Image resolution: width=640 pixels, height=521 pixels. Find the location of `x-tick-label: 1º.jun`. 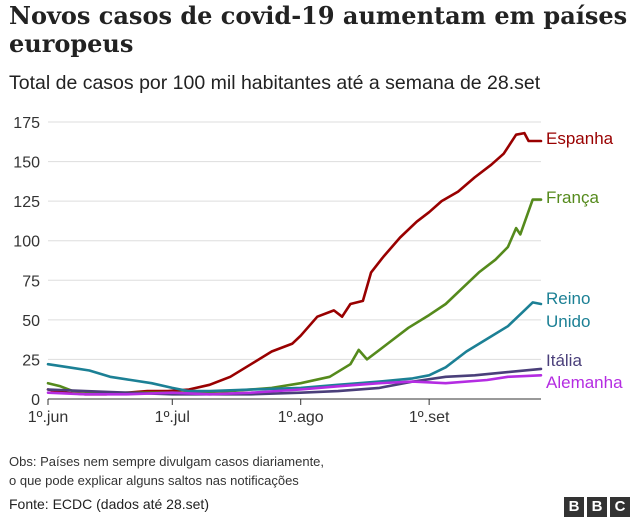

x-tick-label: 1º.jun is located at coordinates (48, 417).